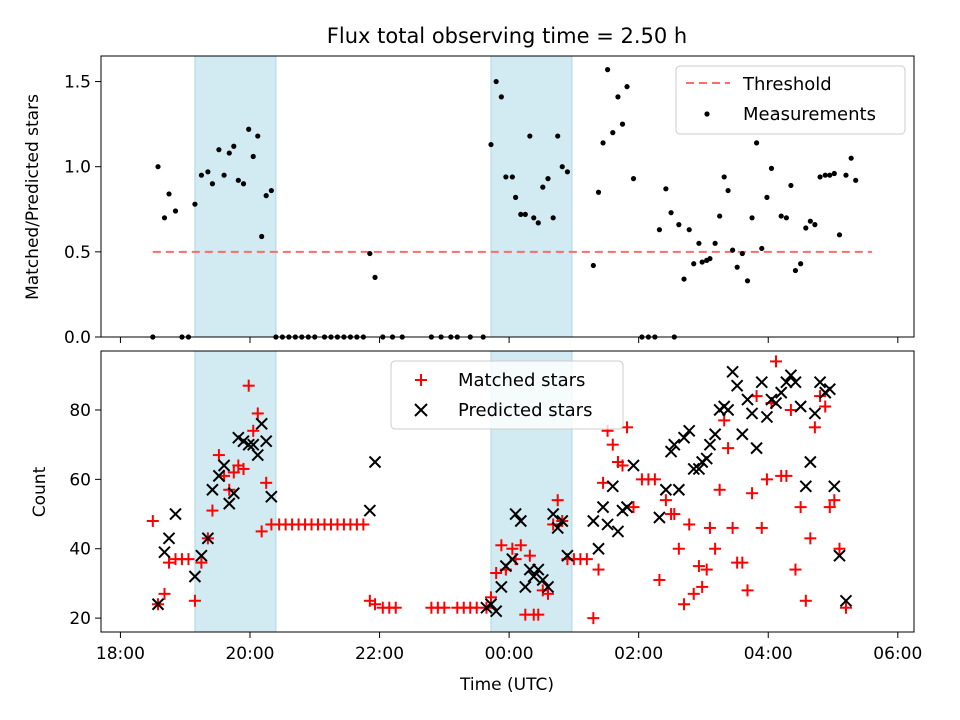 The image size is (960, 720). I want to click on x-tick-label: 04:00, so click(768, 654).